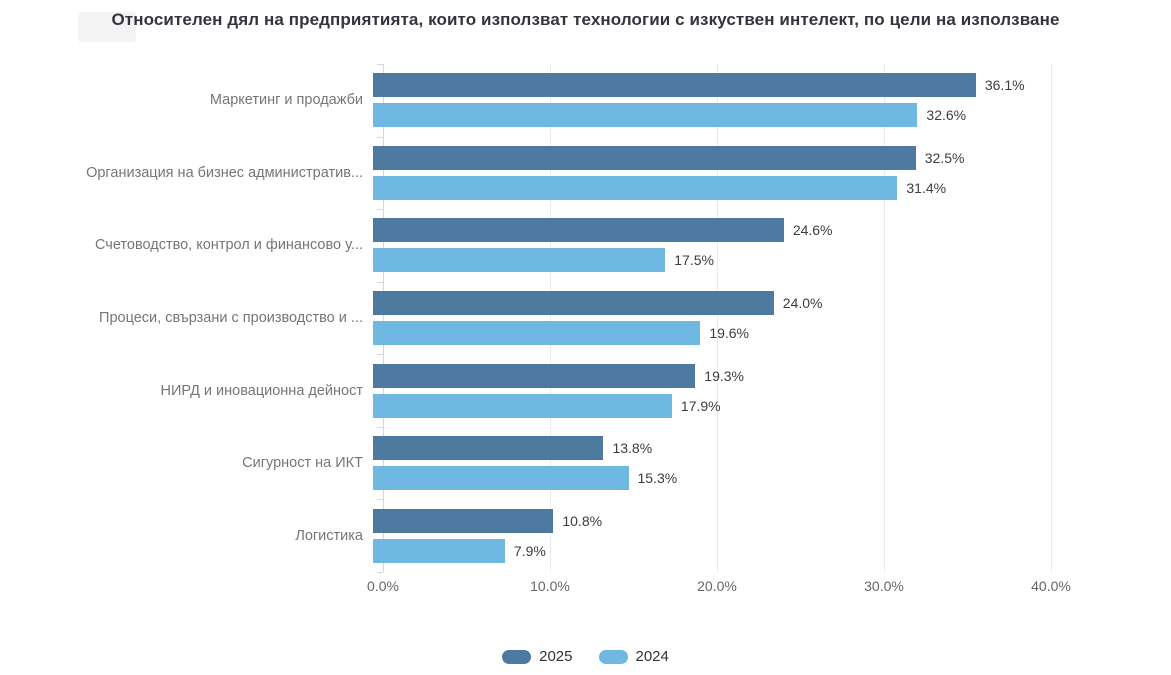 This screenshot has height=675, width=1171. Describe the element at coordinates (556, 656) in the screenshot. I see `legend-label: 2025` at that location.